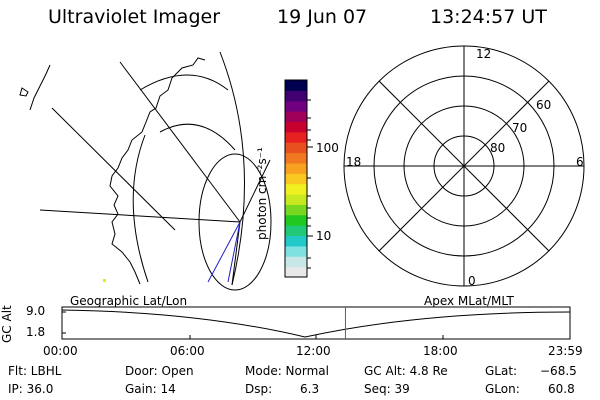  What do you see at coordinates (472, 281) in the screenshot?
I see `mlt-label-0: 0` at bounding box center [472, 281].